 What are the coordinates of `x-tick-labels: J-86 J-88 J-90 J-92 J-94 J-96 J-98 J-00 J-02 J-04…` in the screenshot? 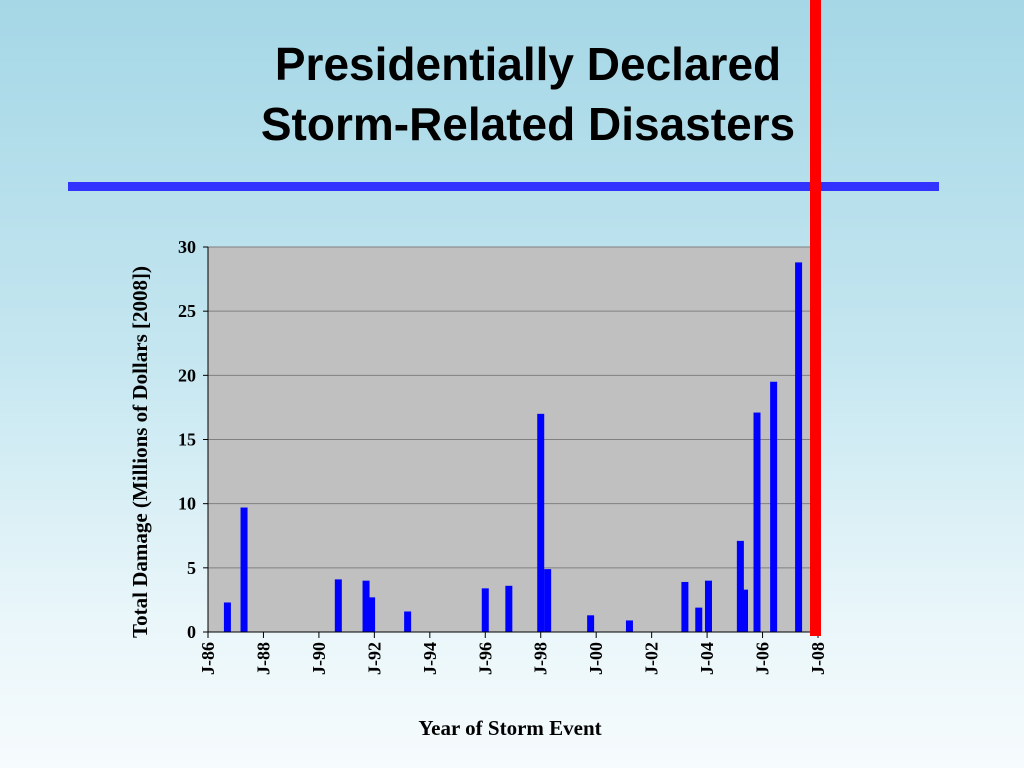 It's located at (513, 653).